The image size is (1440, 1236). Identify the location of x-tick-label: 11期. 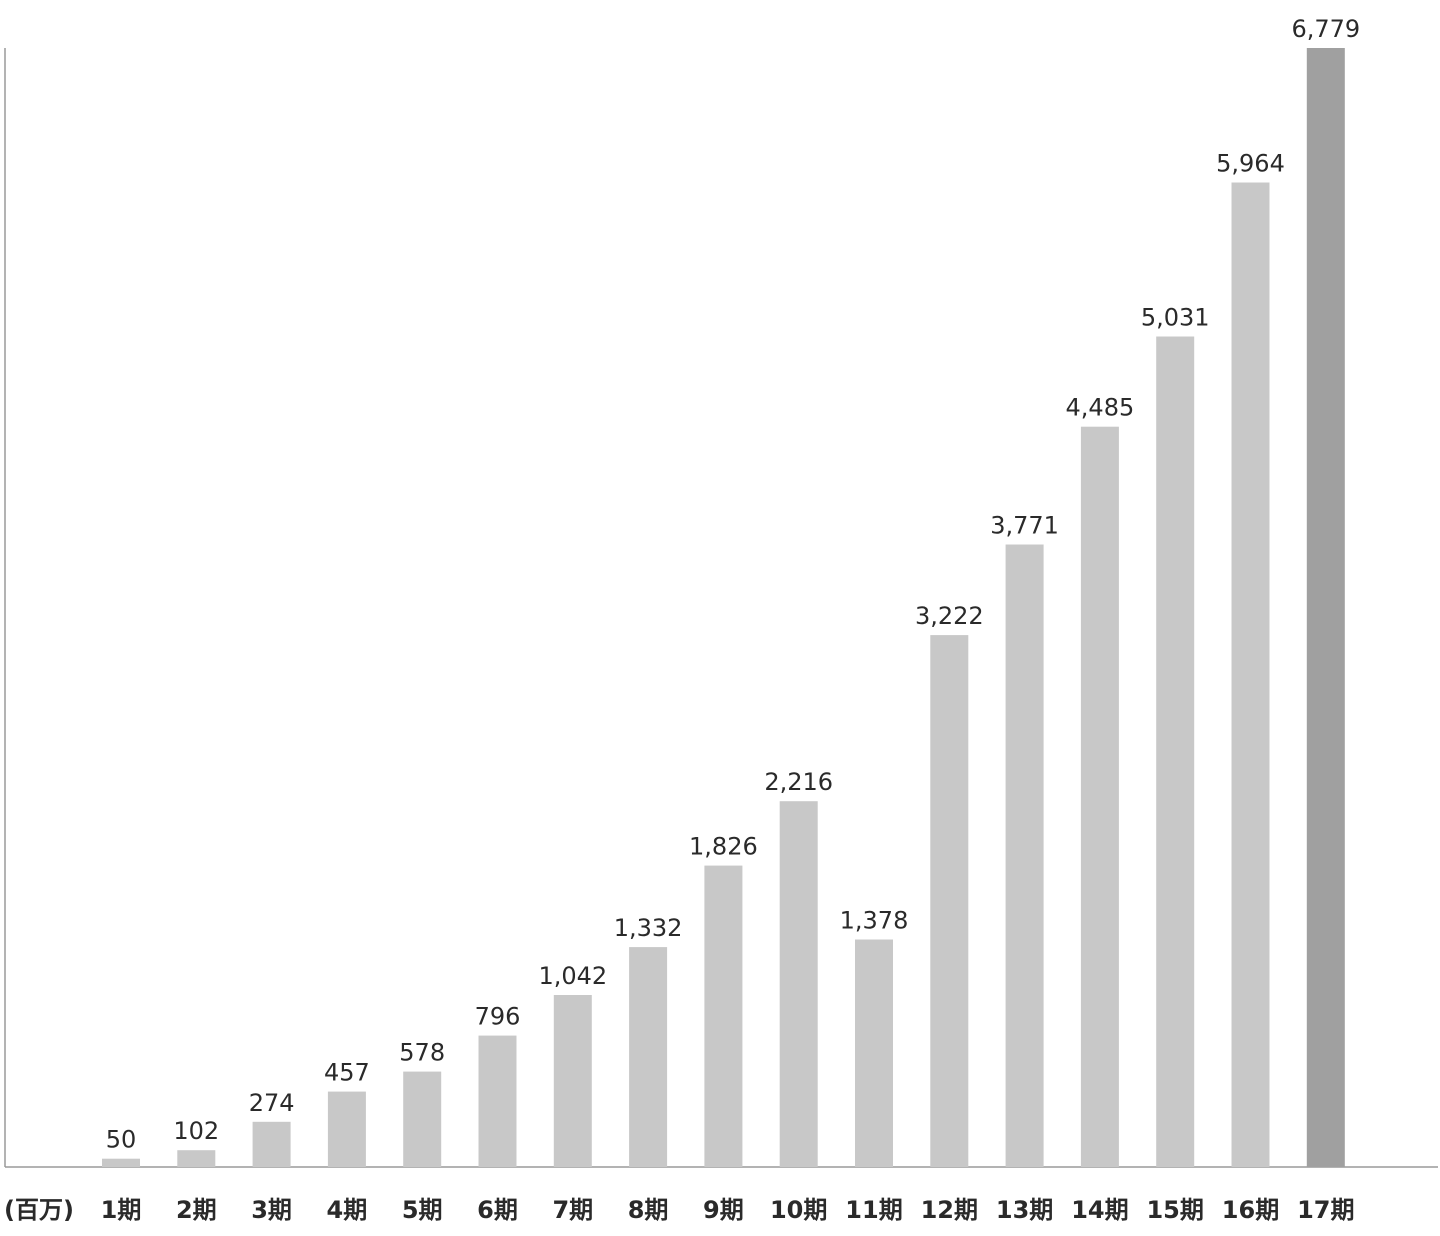
(873, 1210).